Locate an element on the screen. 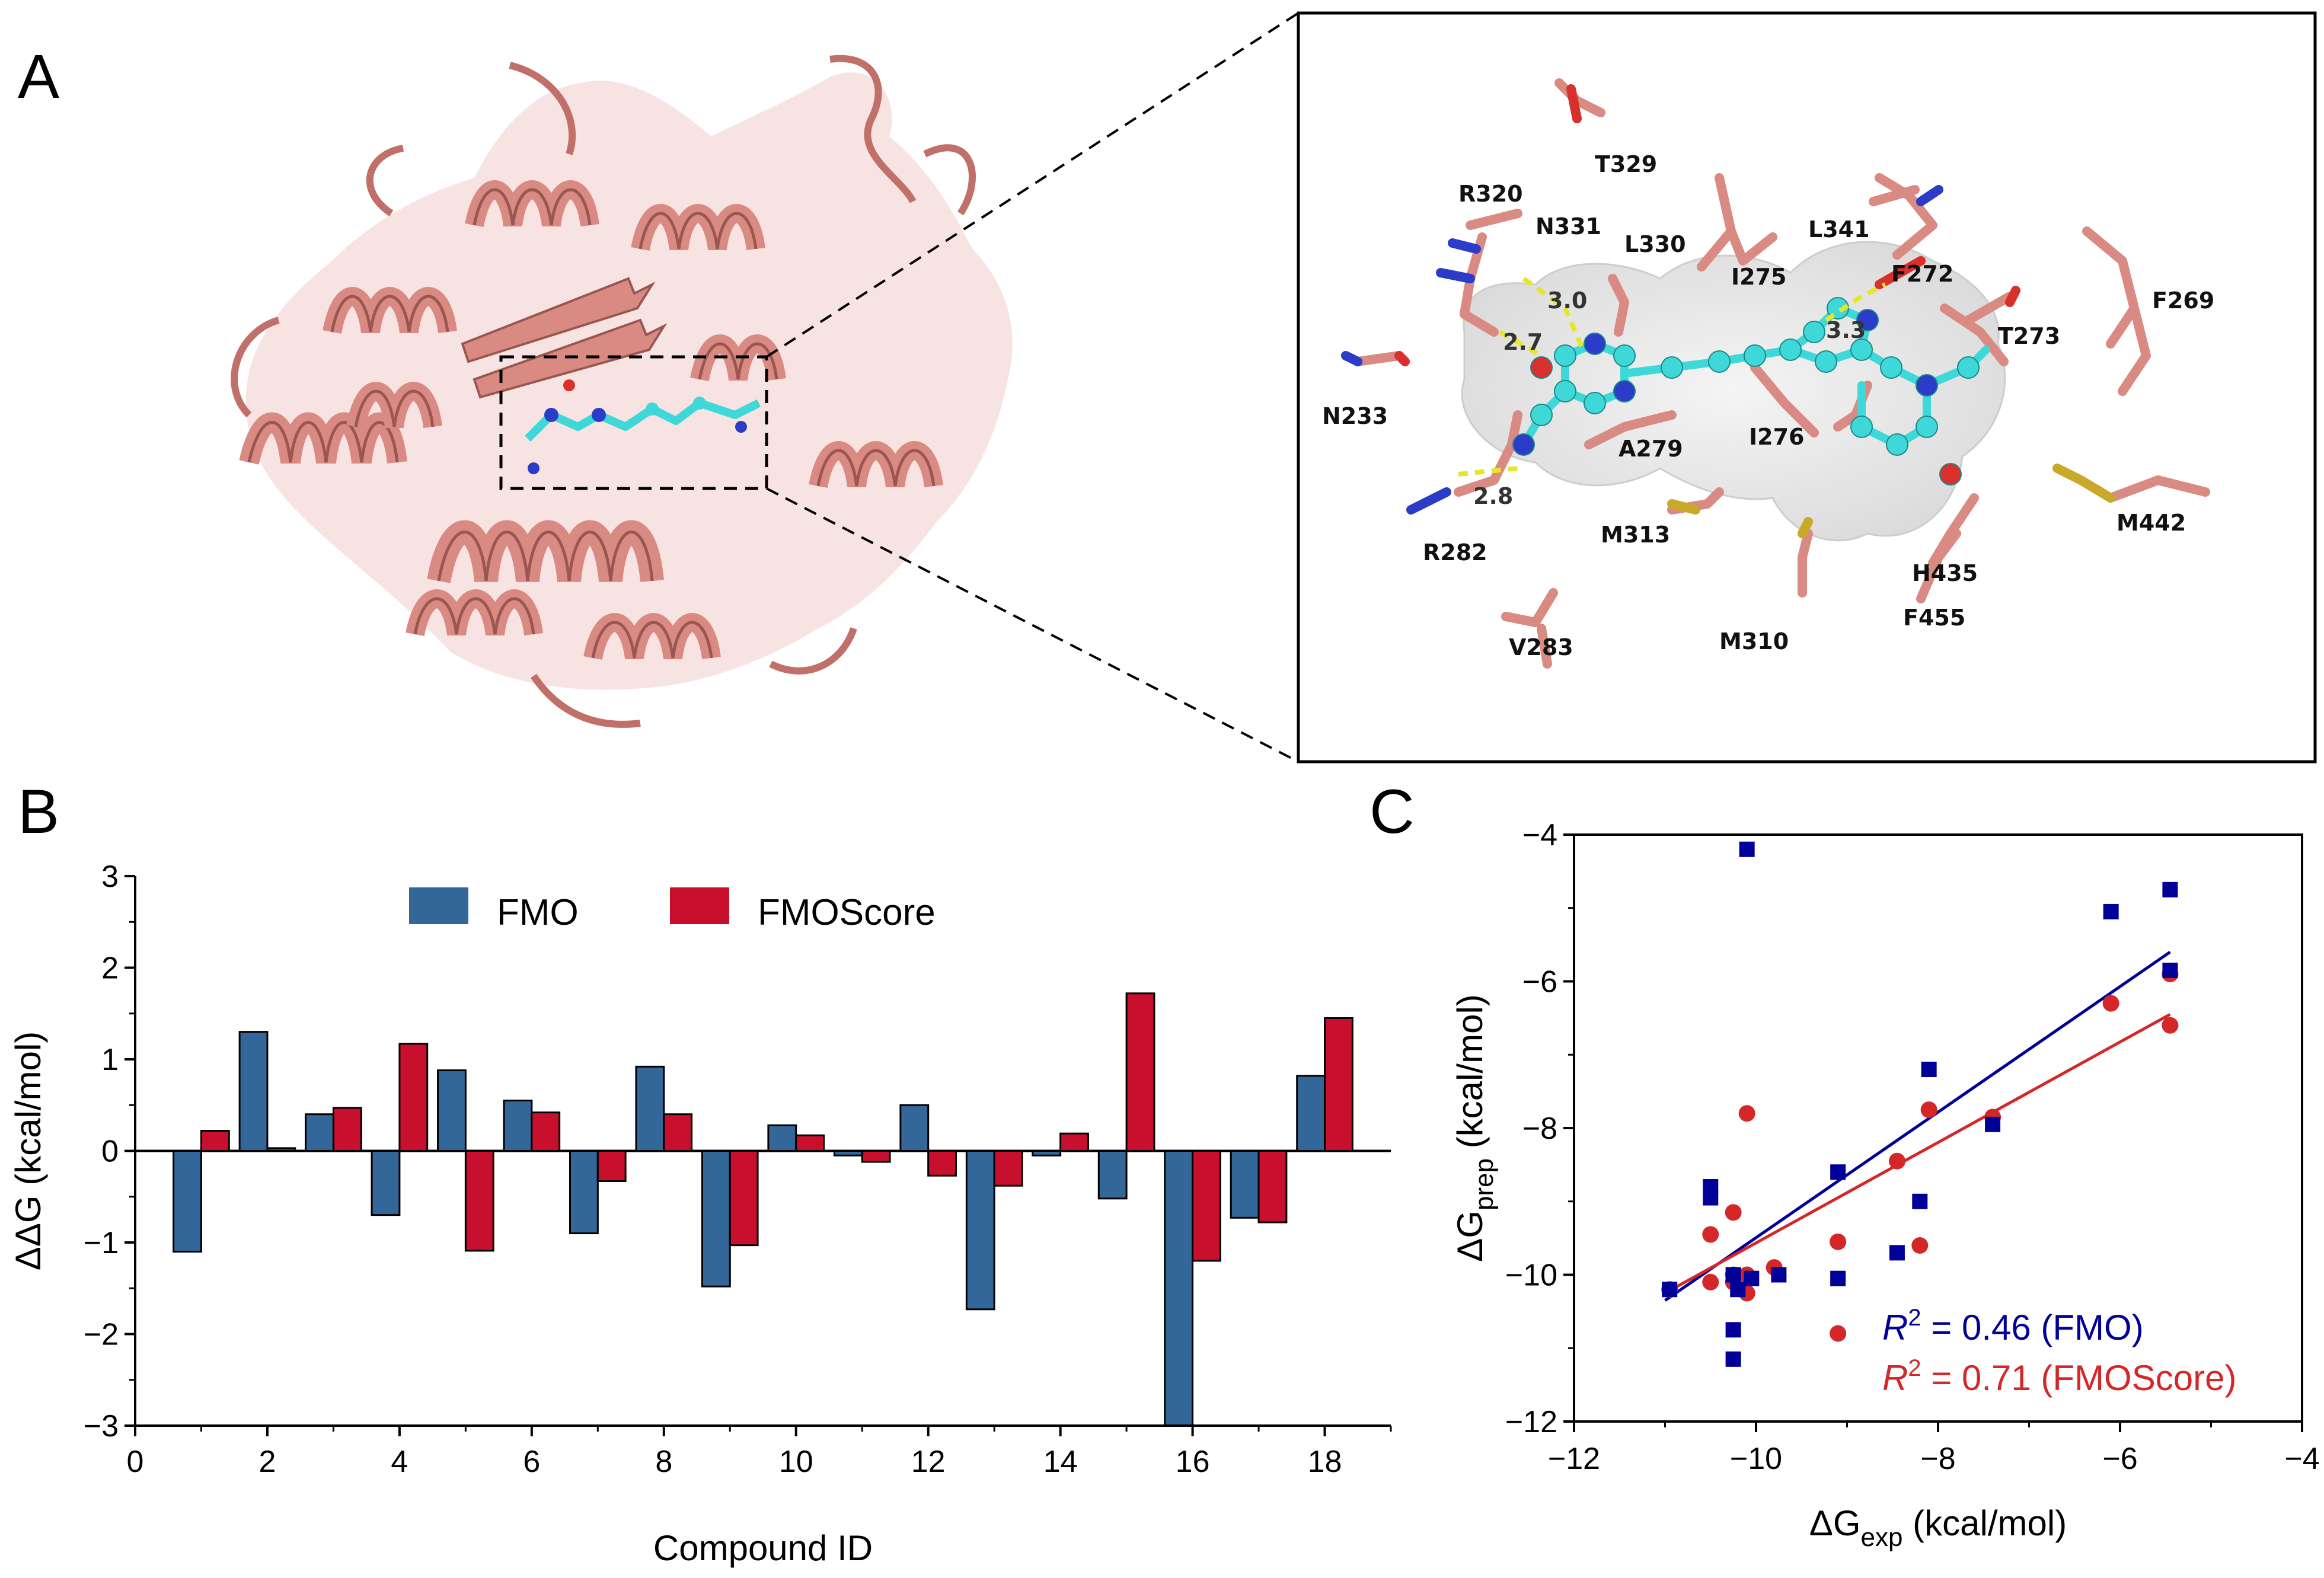 The image size is (2324, 1578). residue-label-m313: M313 is located at coordinates (1636, 535).